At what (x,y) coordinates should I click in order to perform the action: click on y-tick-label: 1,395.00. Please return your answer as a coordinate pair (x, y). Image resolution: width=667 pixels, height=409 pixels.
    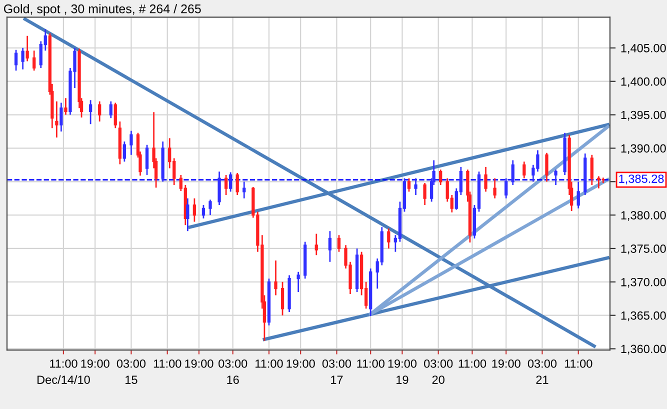
    Looking at the image, I should click on (643, 115).